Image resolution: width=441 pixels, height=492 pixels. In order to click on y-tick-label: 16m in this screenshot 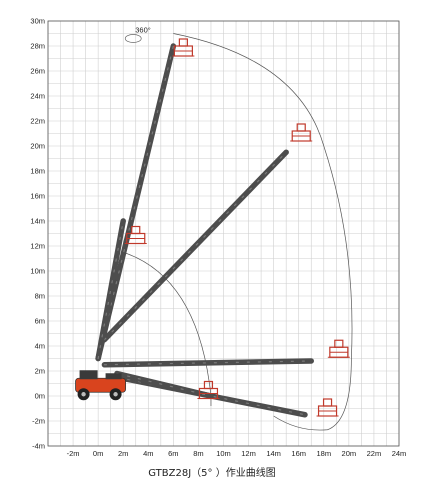, I will do `click(37, 196)`.